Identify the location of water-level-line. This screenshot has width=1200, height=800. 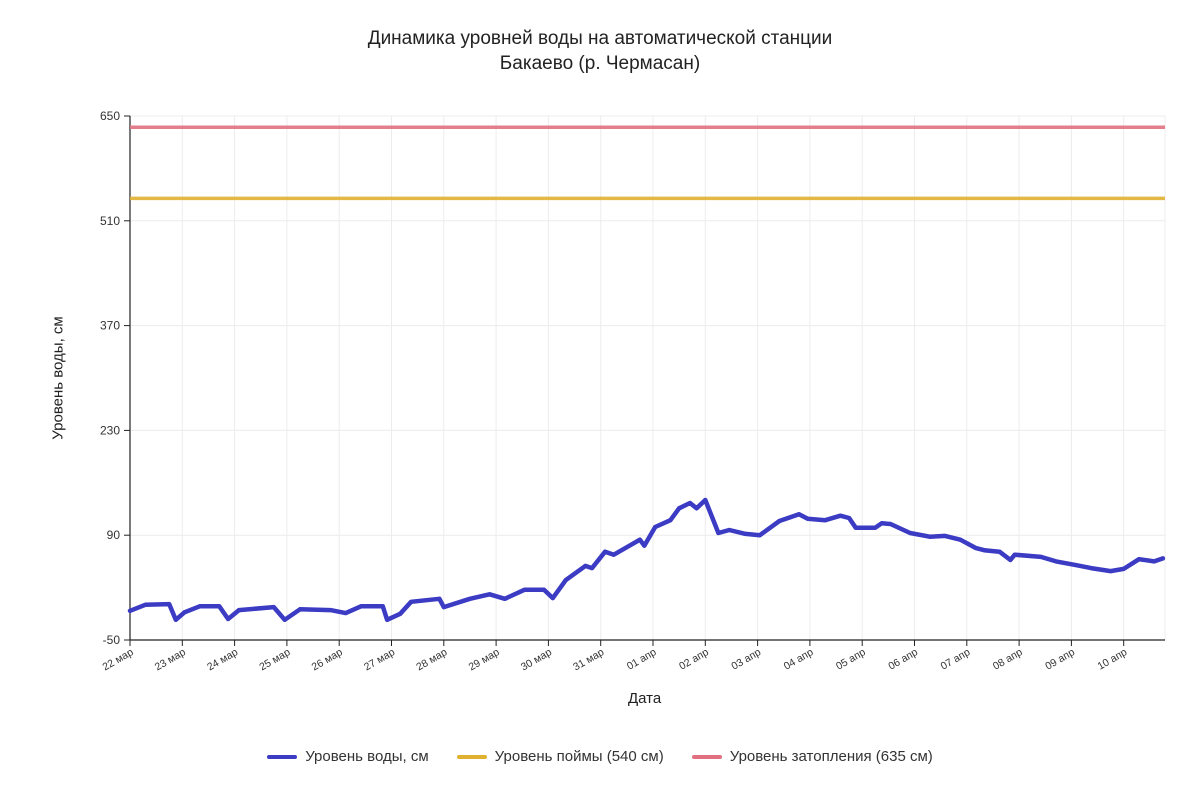
(646, 560).